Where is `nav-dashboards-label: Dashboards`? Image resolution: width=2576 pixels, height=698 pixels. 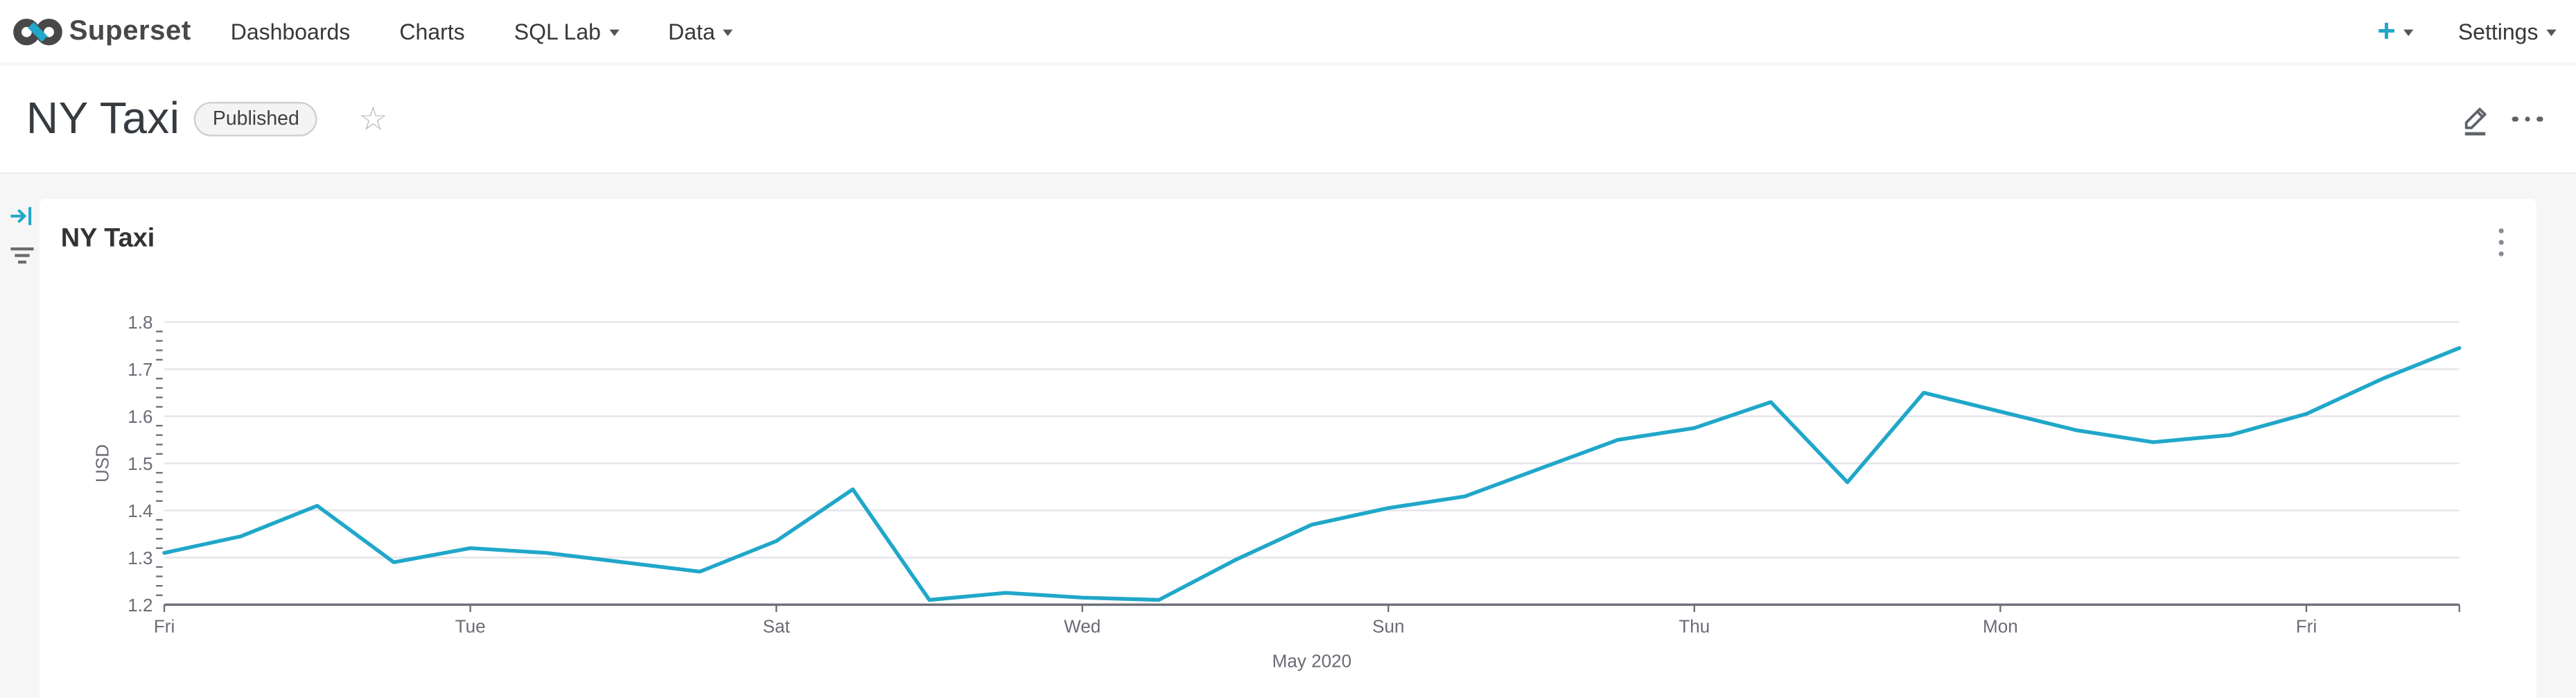 nav-dashboards-label: Dashboards is located at coordinates (290, 31).